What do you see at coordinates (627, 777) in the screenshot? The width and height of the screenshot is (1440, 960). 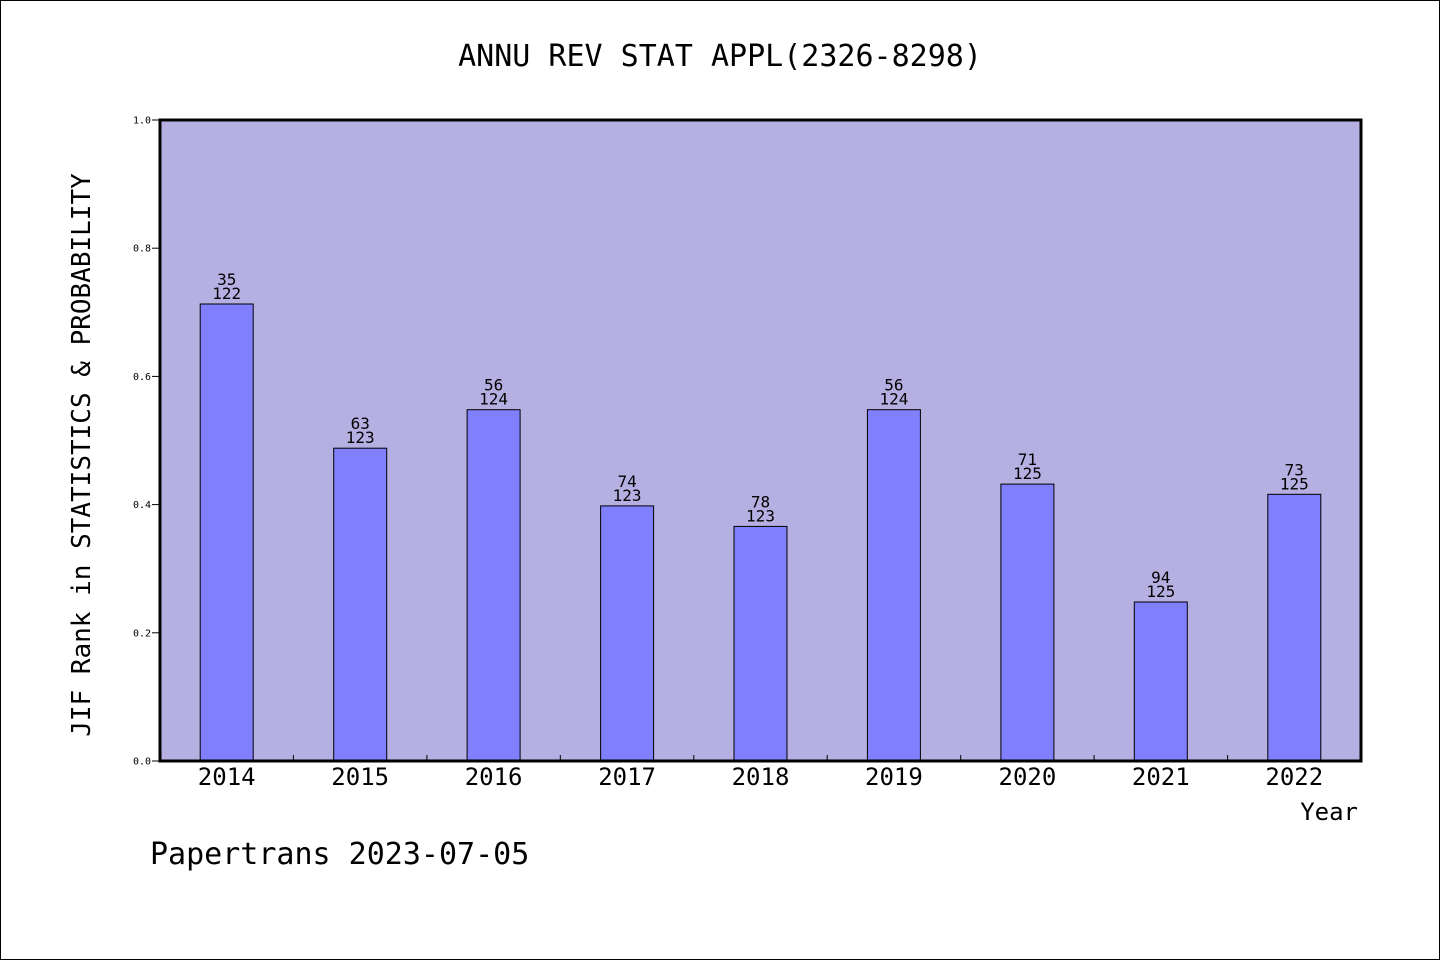 I see `x-tick-label: 2017` at bounding box center [627, 777].